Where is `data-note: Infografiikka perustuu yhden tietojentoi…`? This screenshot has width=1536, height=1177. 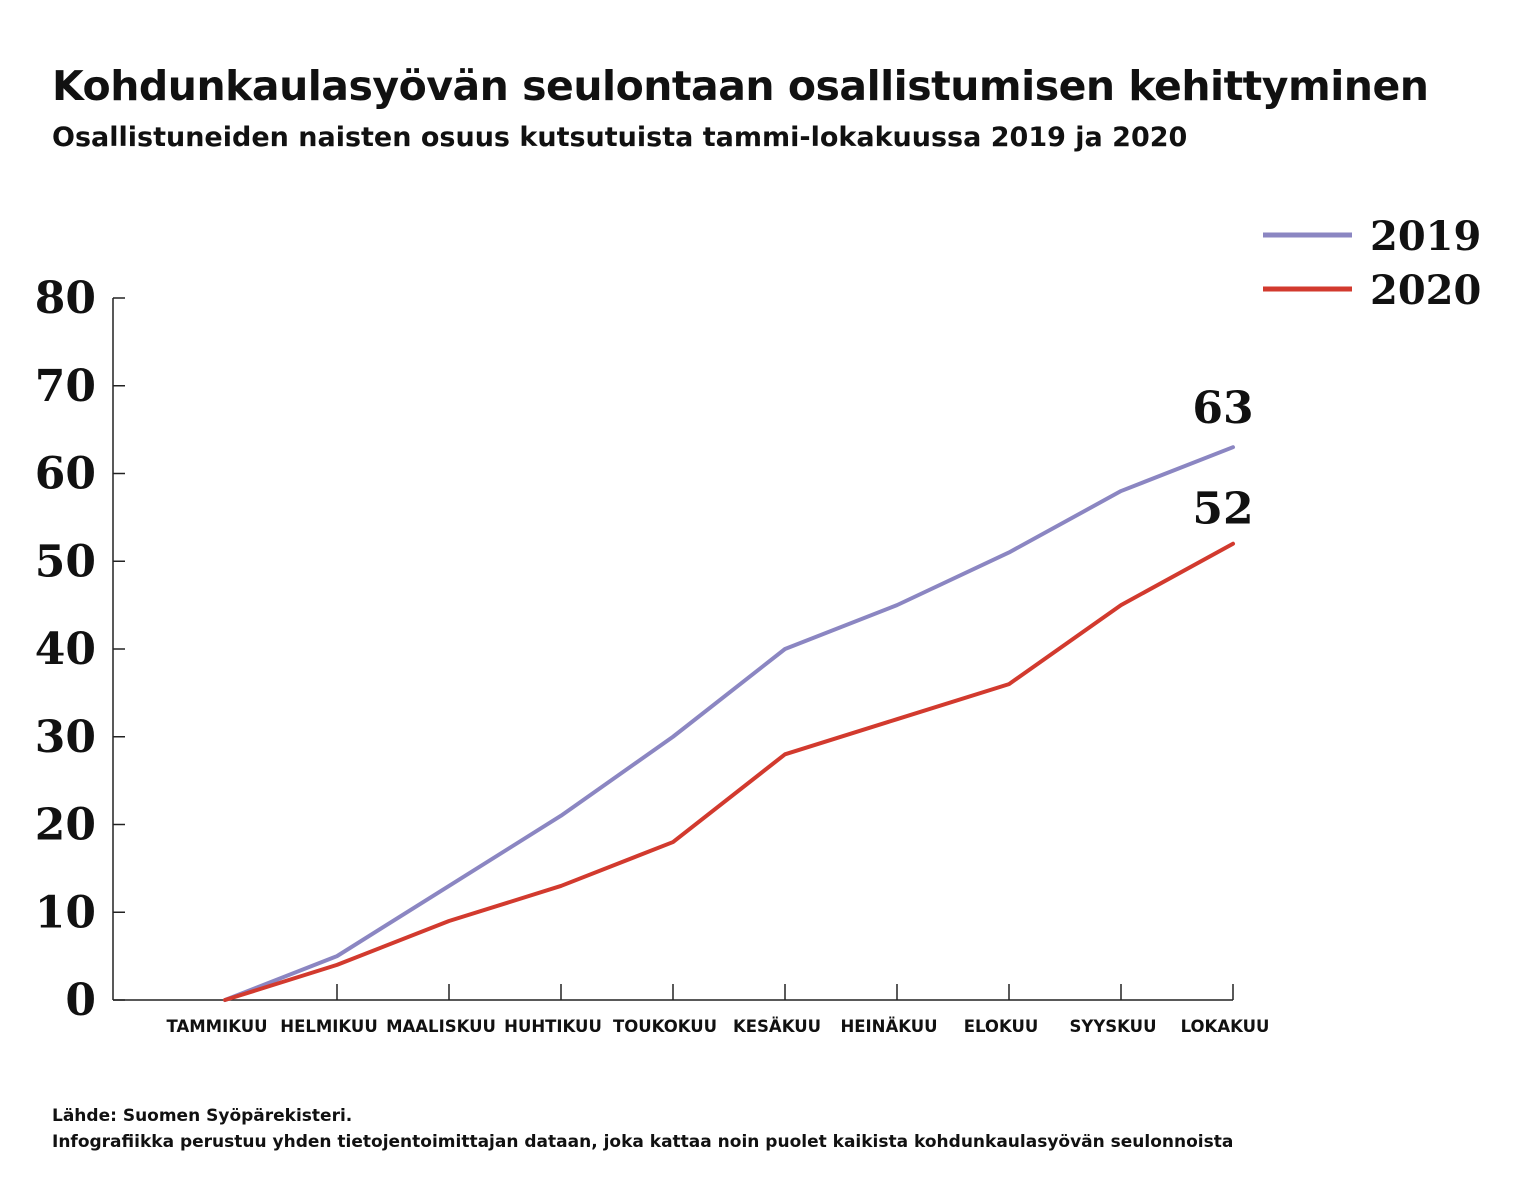
data-note: Infografiikka perustuu yhden tietojentoi… is located at coordinates (643, 1142).